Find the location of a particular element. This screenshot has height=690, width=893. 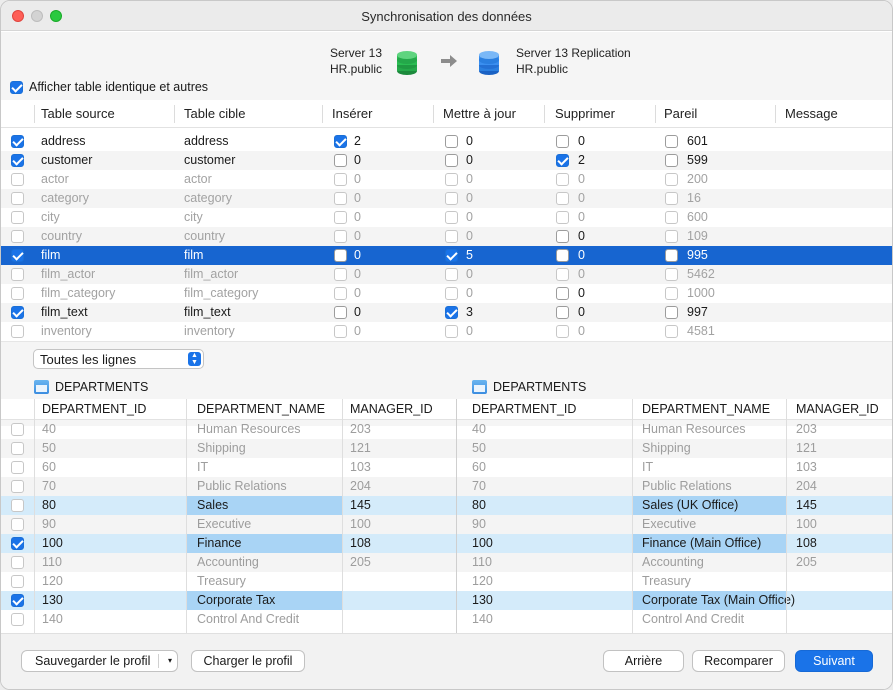

back-button: Arrière is located at coordinates (643, 661).